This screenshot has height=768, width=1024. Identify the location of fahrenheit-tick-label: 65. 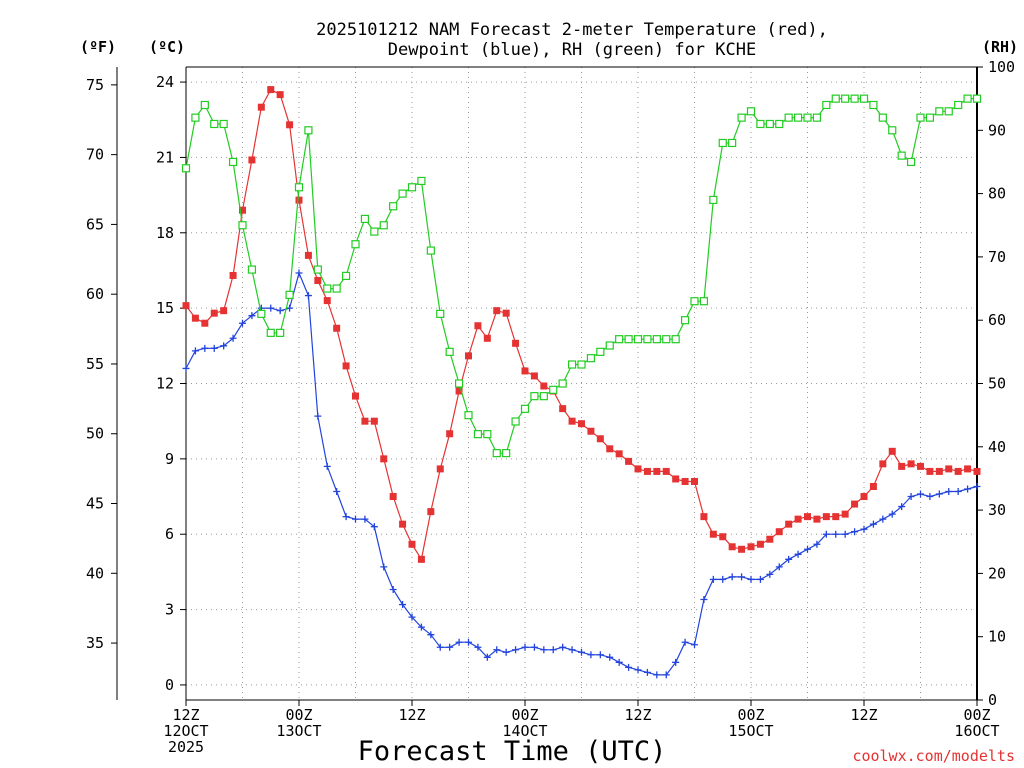
(95, 224).